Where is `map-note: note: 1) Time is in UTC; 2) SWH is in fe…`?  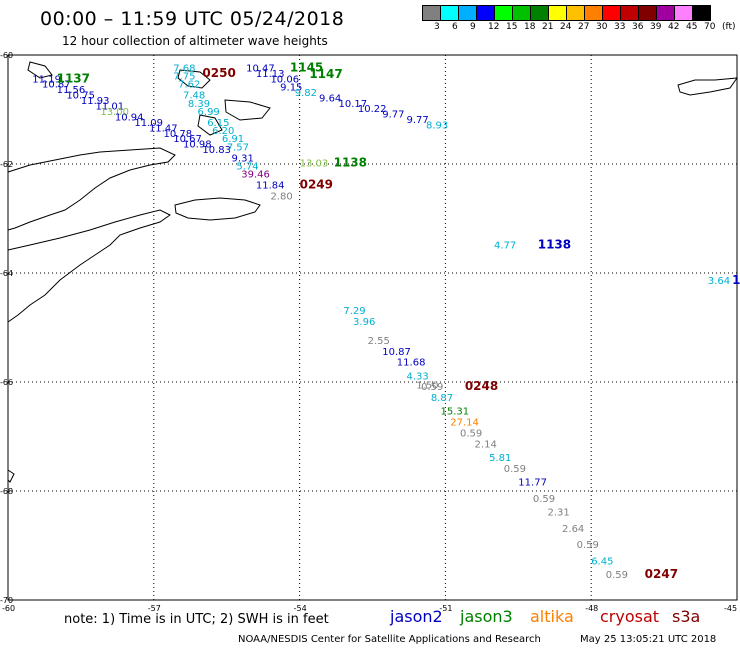
map-note: note: 1) Time is in UTC; 2) SWH is in fe… is located at coordinates (196, 619).